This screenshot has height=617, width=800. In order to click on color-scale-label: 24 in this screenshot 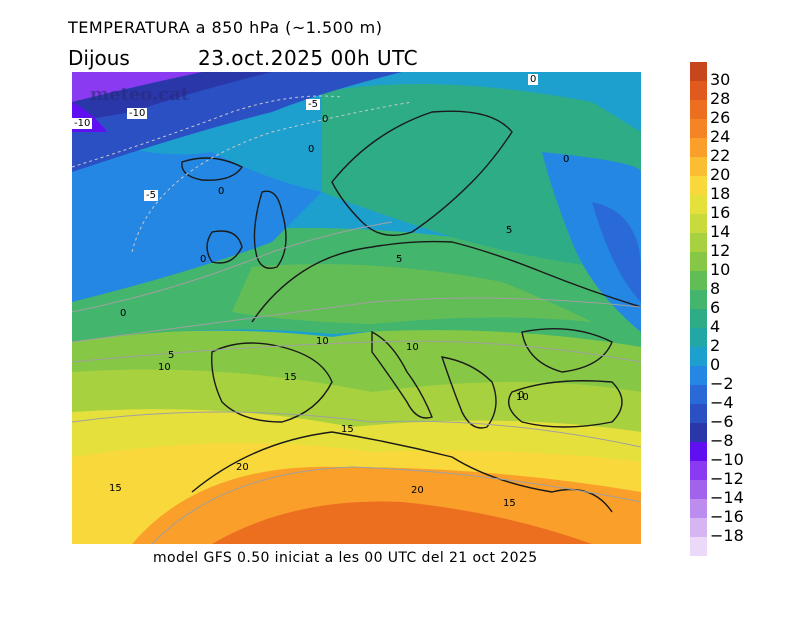, I will do `click(720, 136)`.